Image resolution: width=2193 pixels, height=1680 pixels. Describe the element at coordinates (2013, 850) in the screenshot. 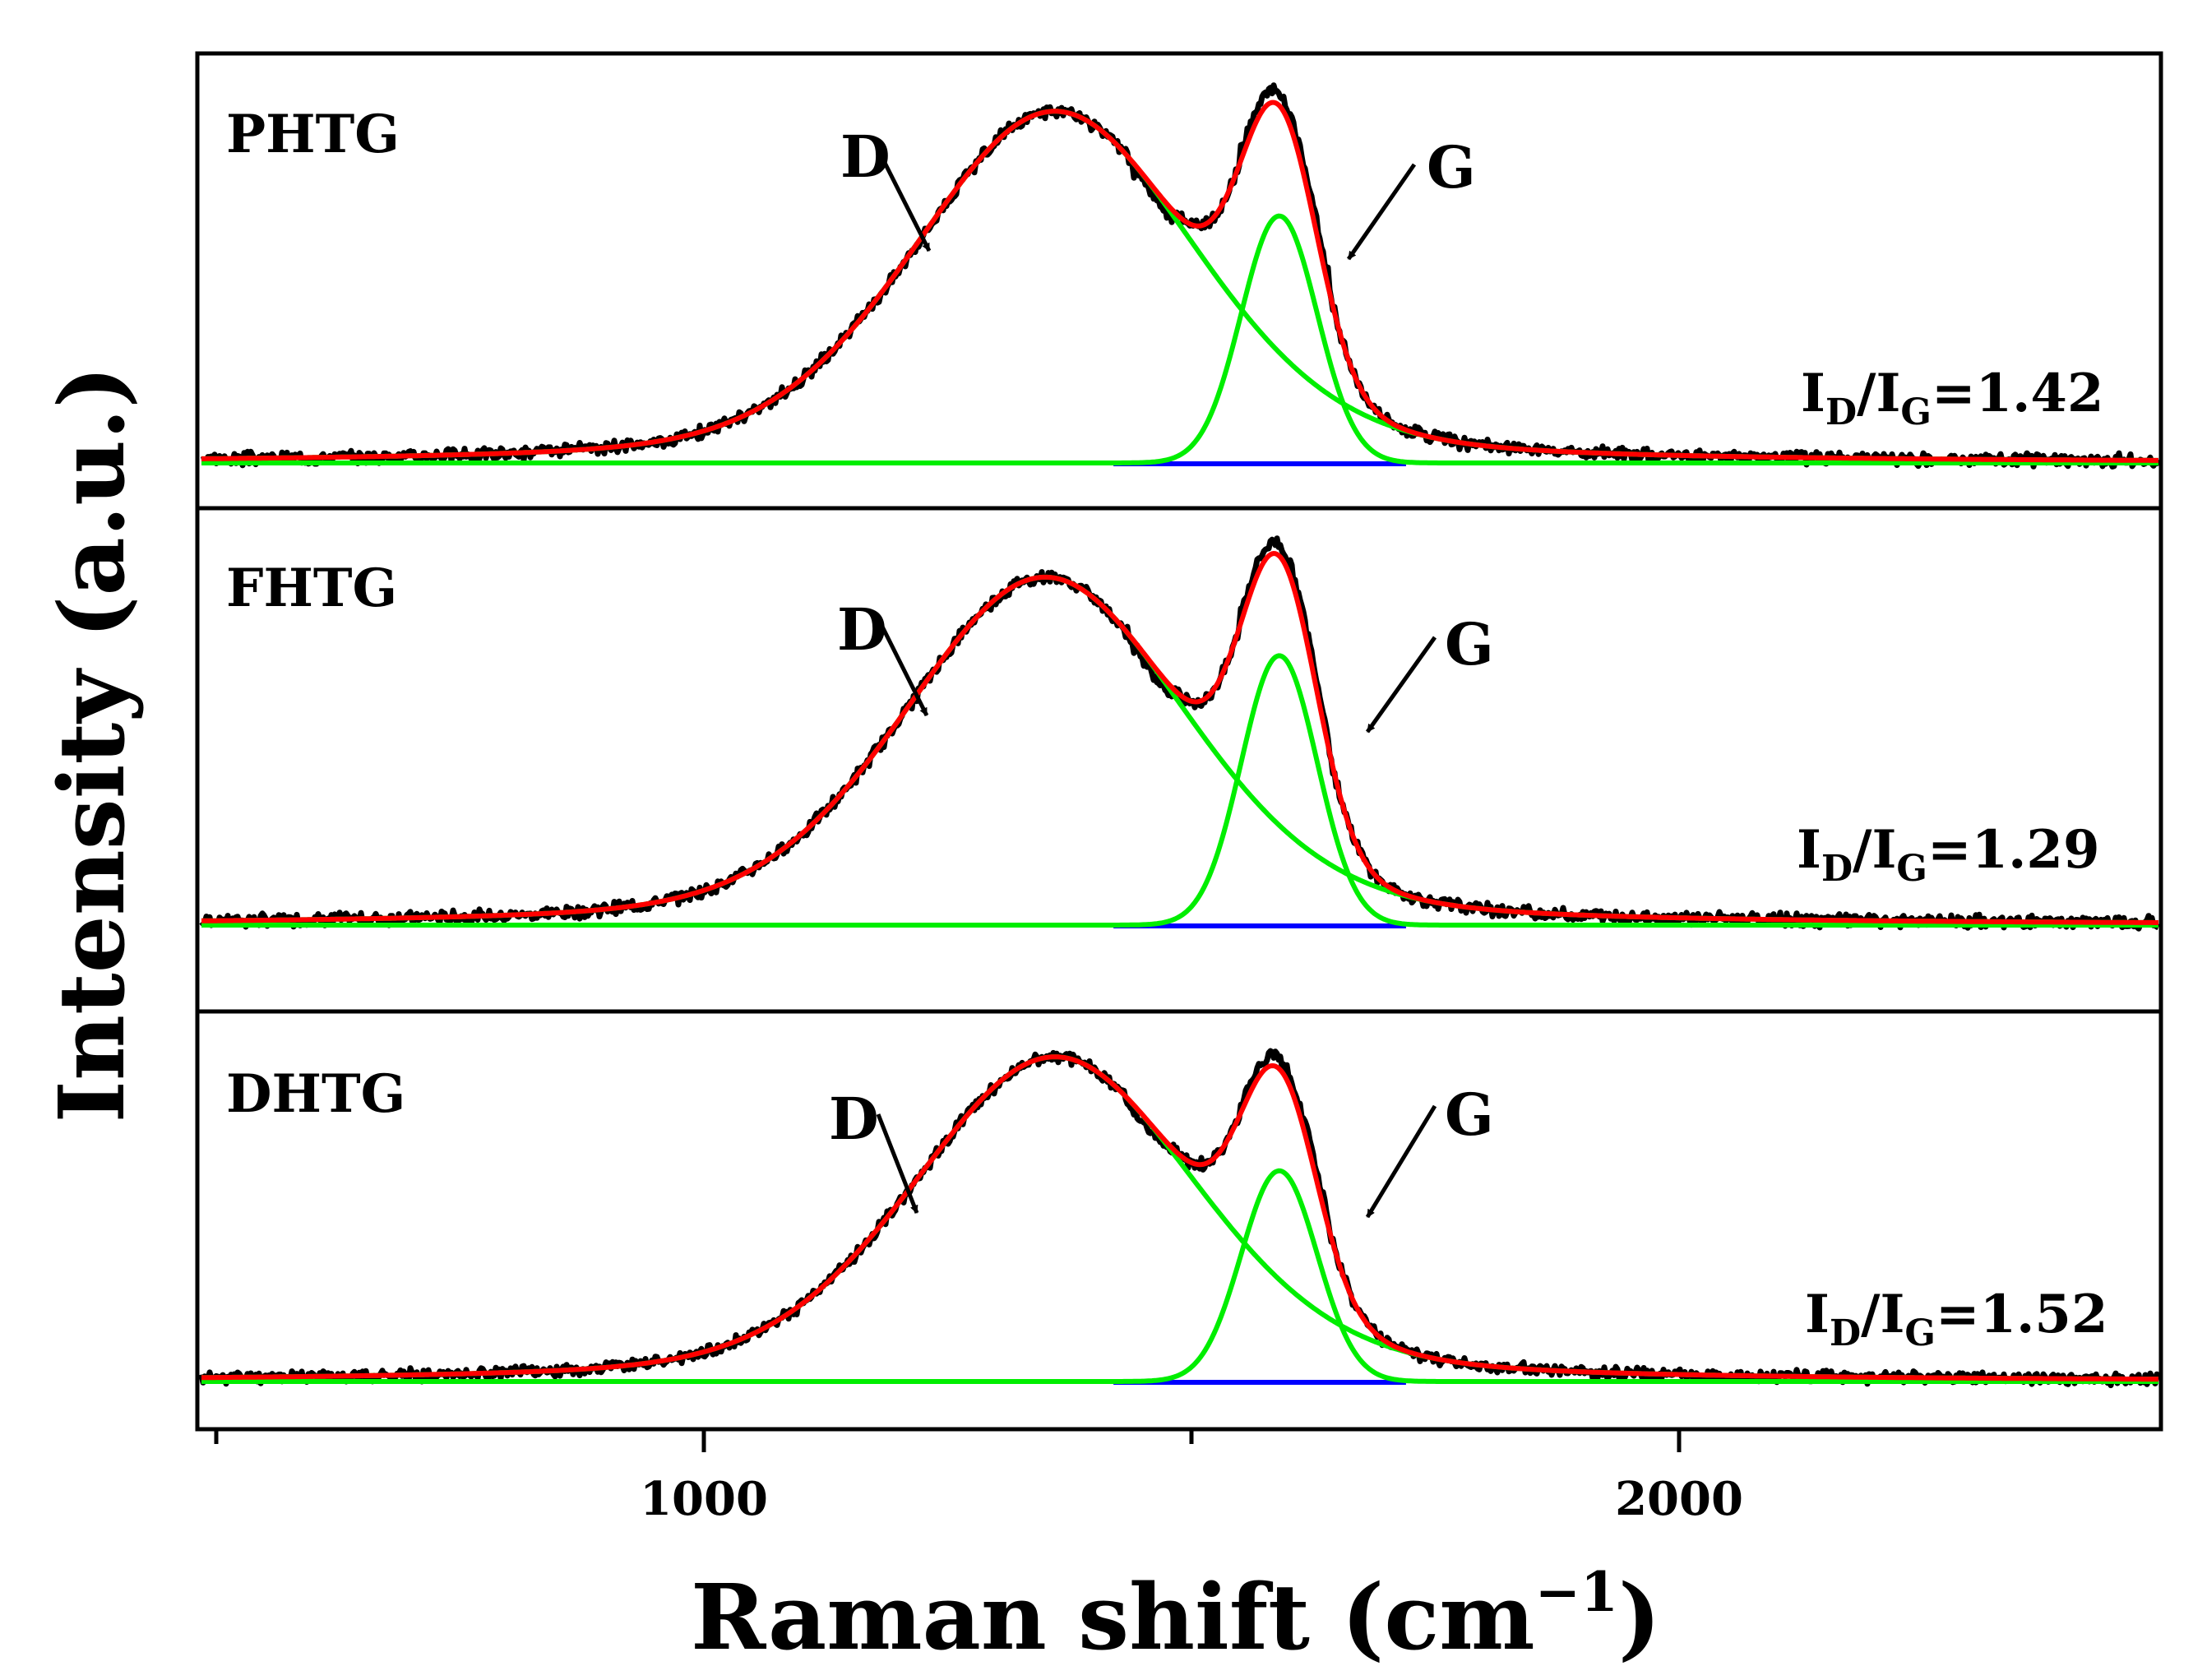

I see `ratio-value-fhtg: =1.29` at that location.